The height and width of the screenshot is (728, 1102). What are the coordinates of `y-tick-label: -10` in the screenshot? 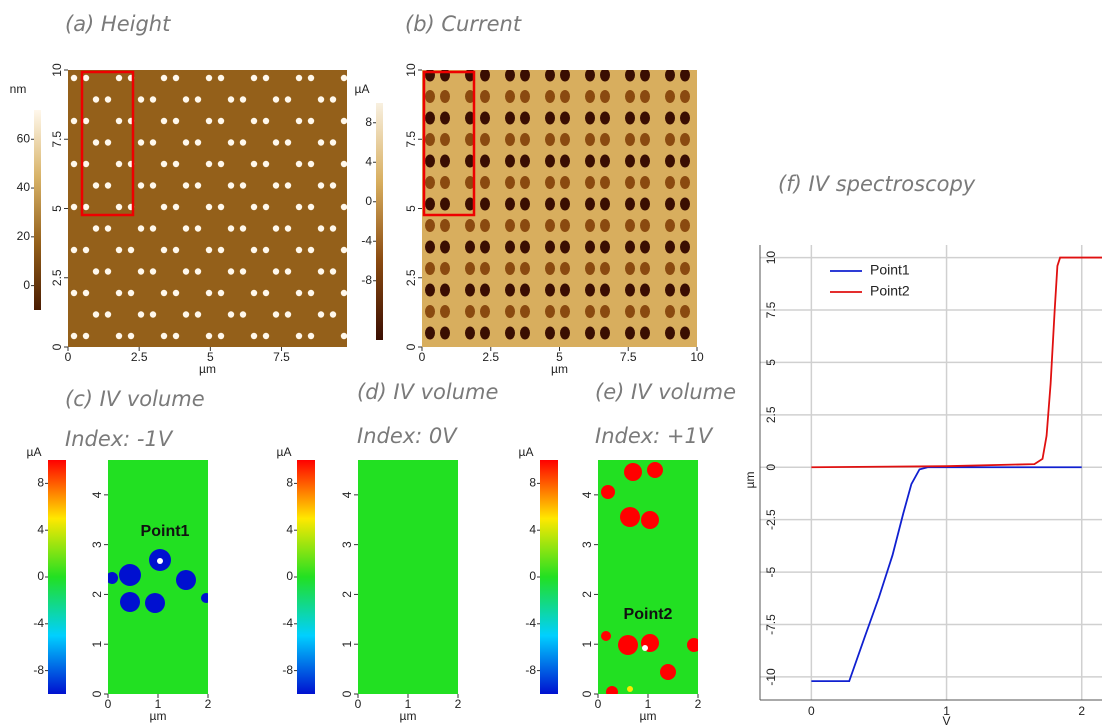 It's located at (771, 677).